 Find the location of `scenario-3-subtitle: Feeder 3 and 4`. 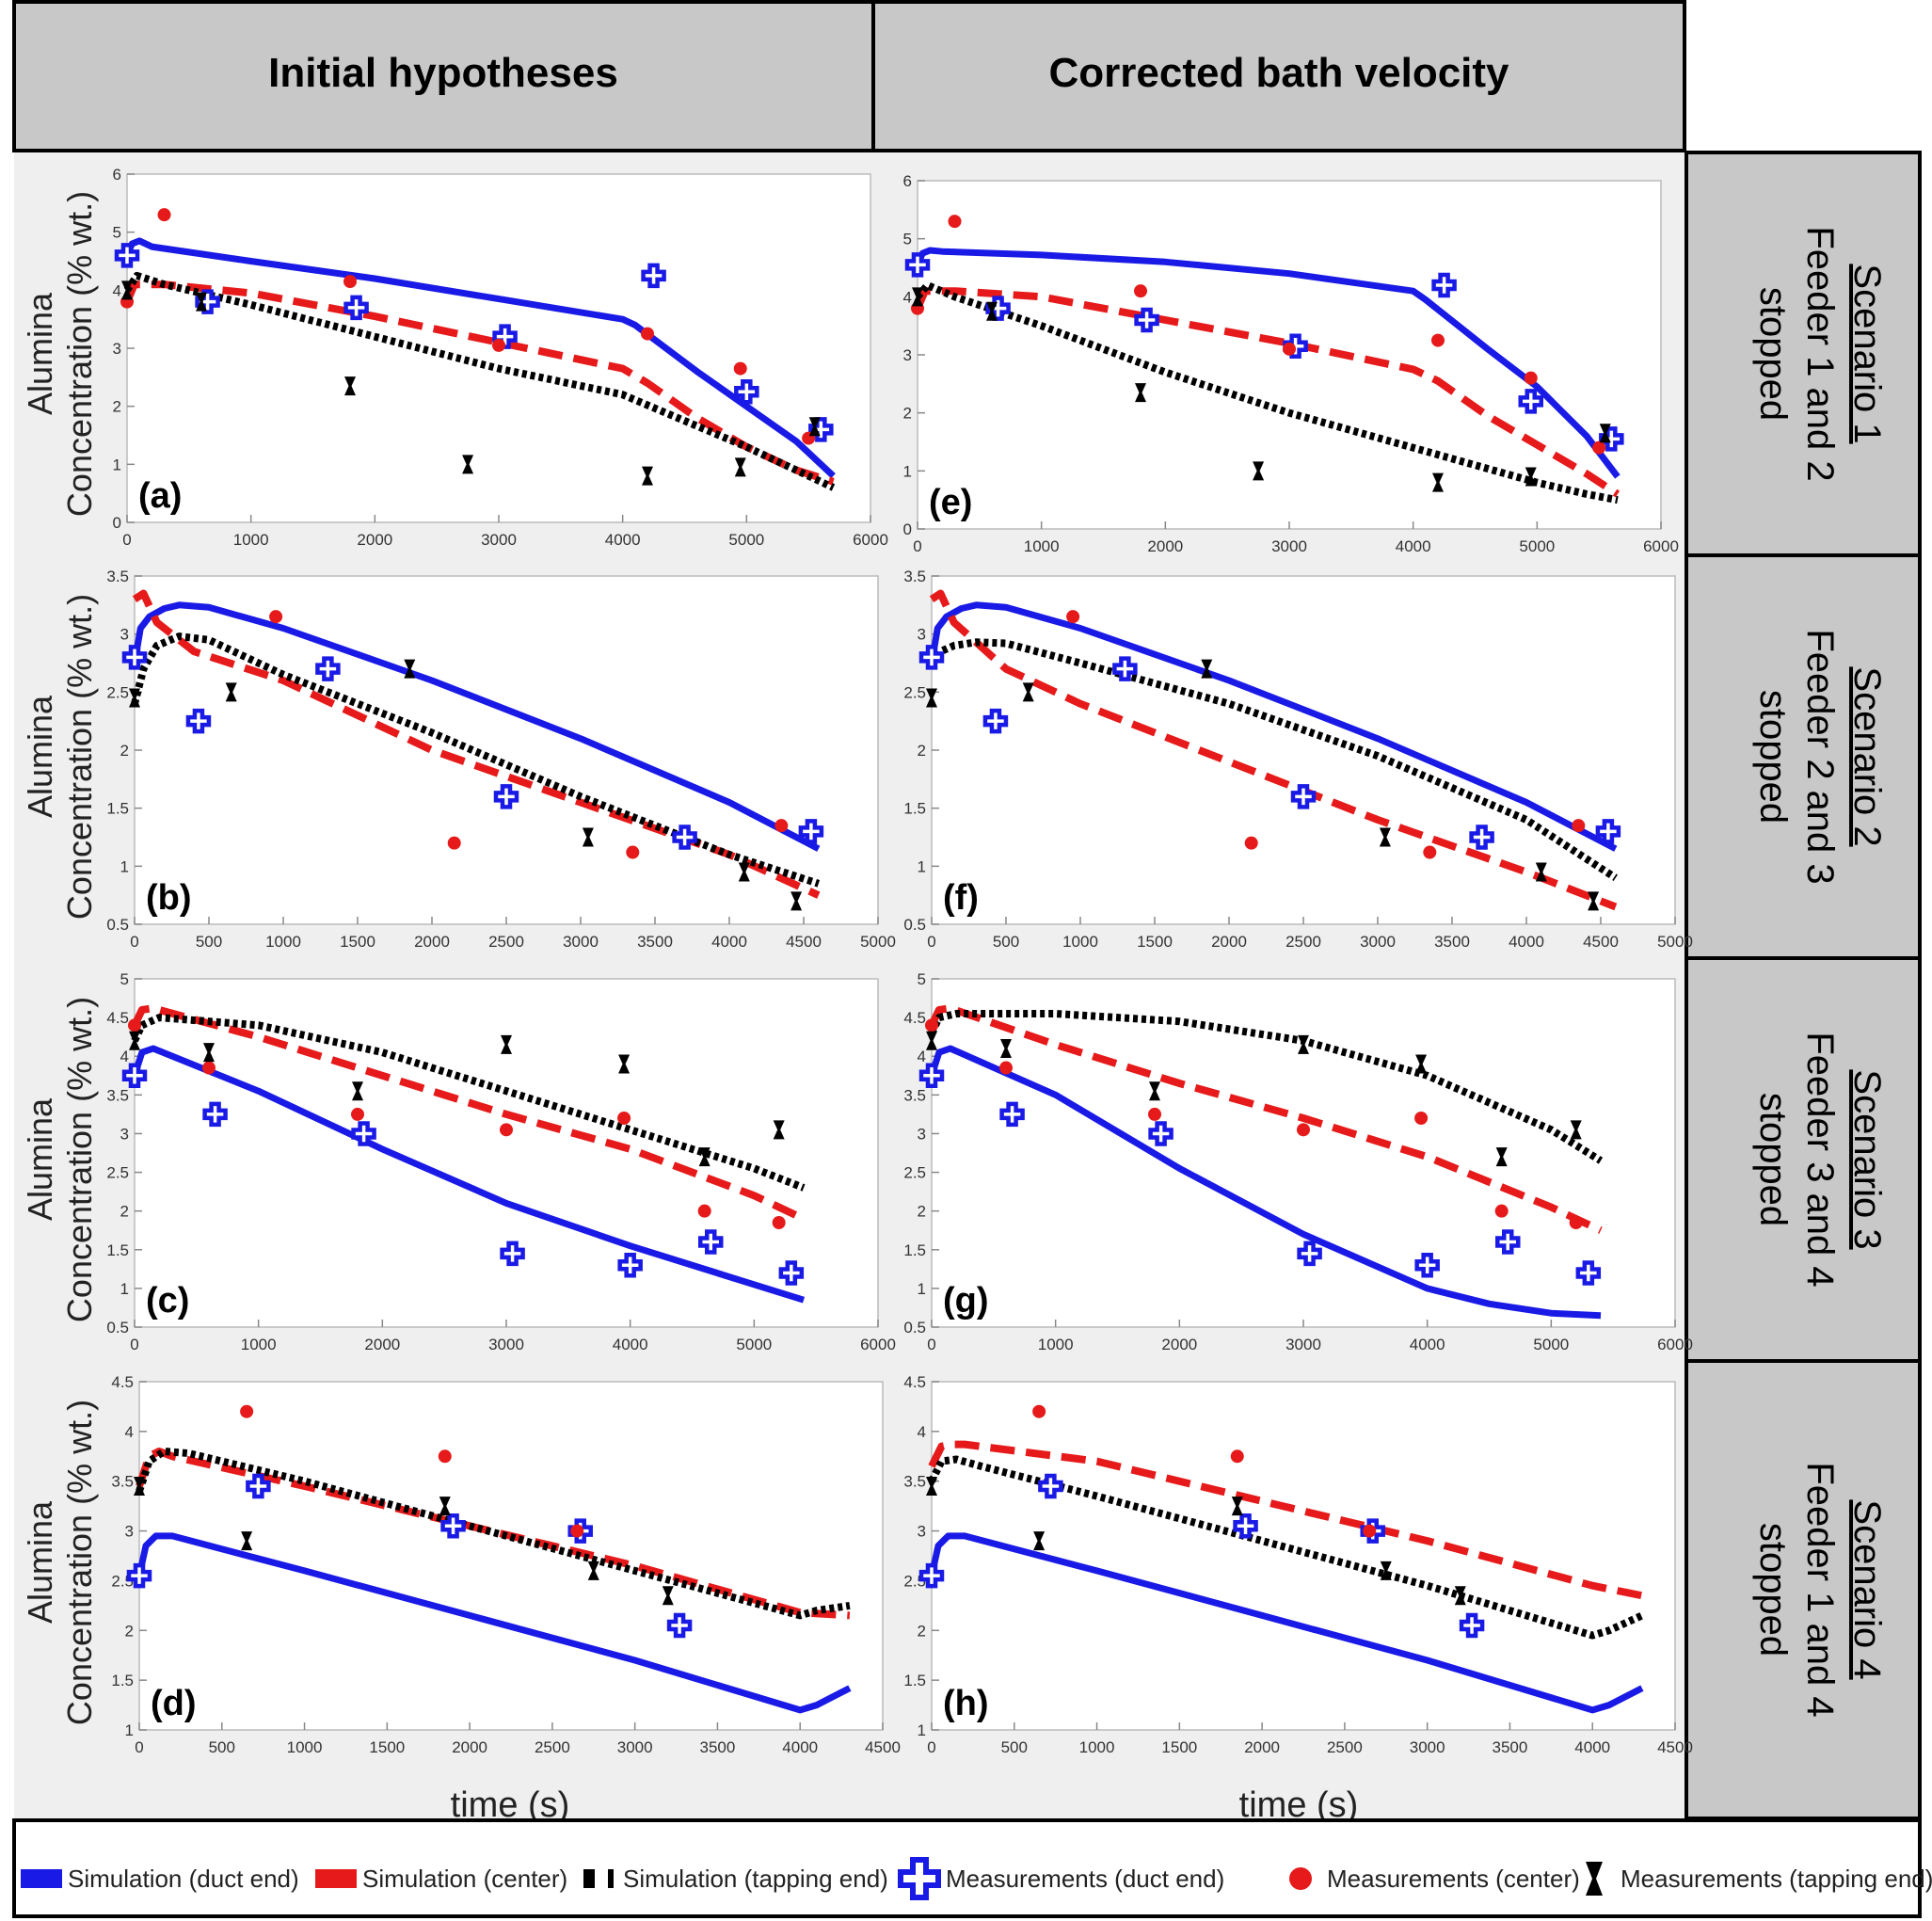

scenario-3-subtitle: Feeder 3 and 4 is located at coordinates (1820, 1160).